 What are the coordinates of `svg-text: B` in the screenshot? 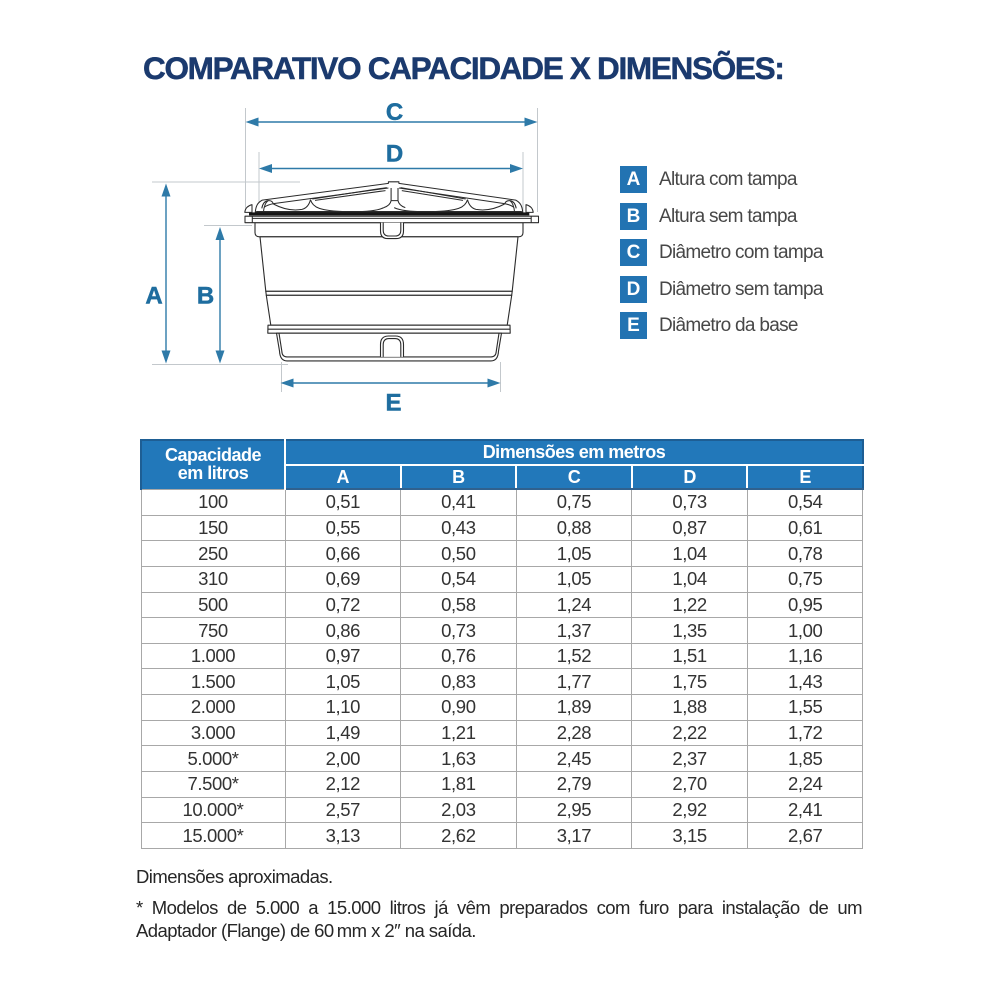 It's located at (205, 296).